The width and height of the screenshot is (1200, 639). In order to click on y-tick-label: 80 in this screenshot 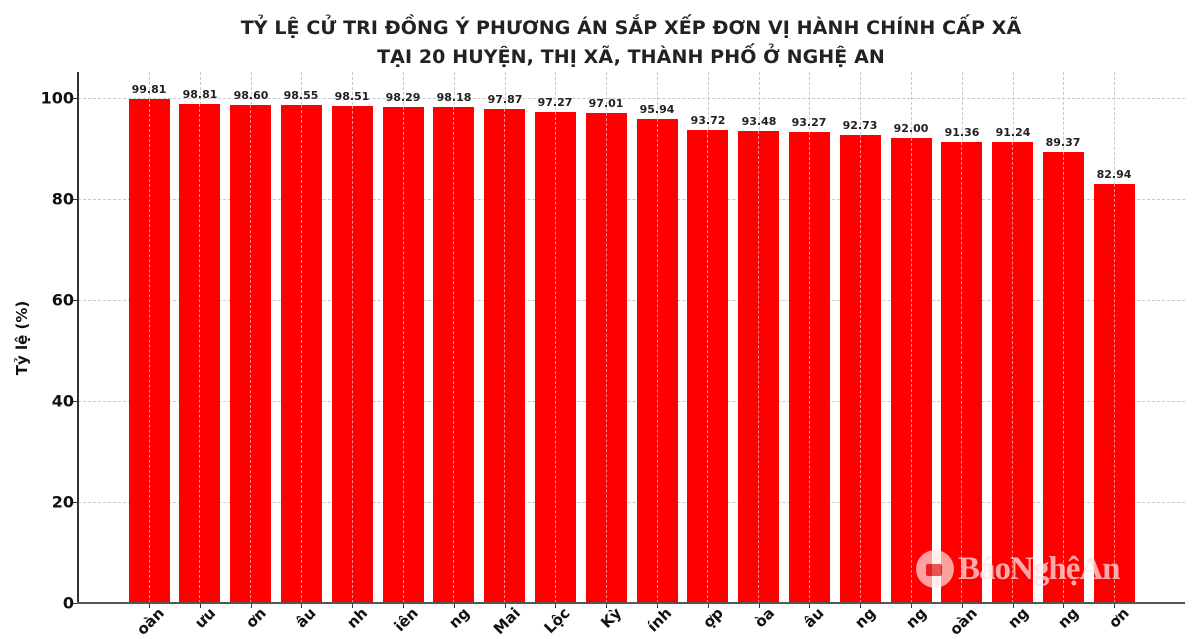, I will do `click(62, 199)`.